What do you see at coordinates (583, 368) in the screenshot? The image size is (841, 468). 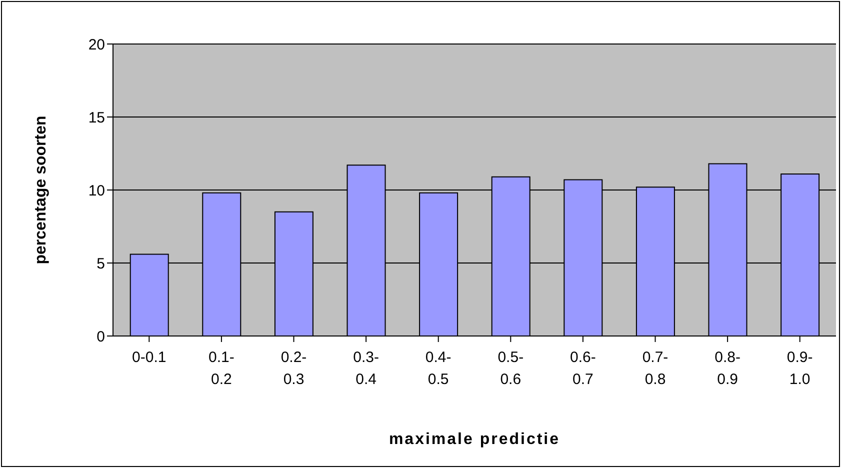 I see `x-tick-label: 0.6-0.7` at bounding box center [583, 368].